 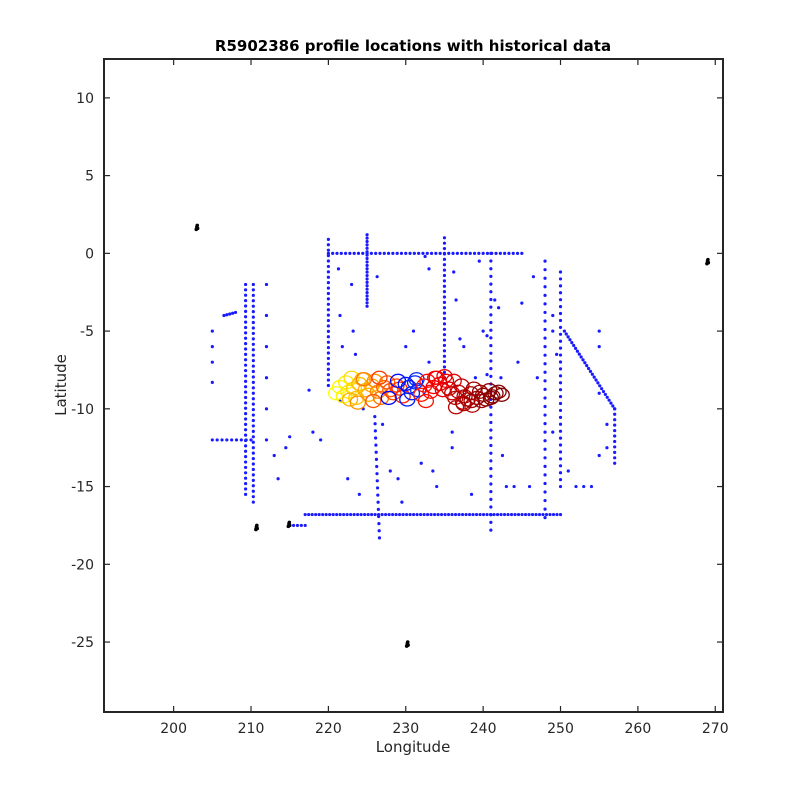 I want to click on x-tick-label: 260, so click(x=638, y=729).